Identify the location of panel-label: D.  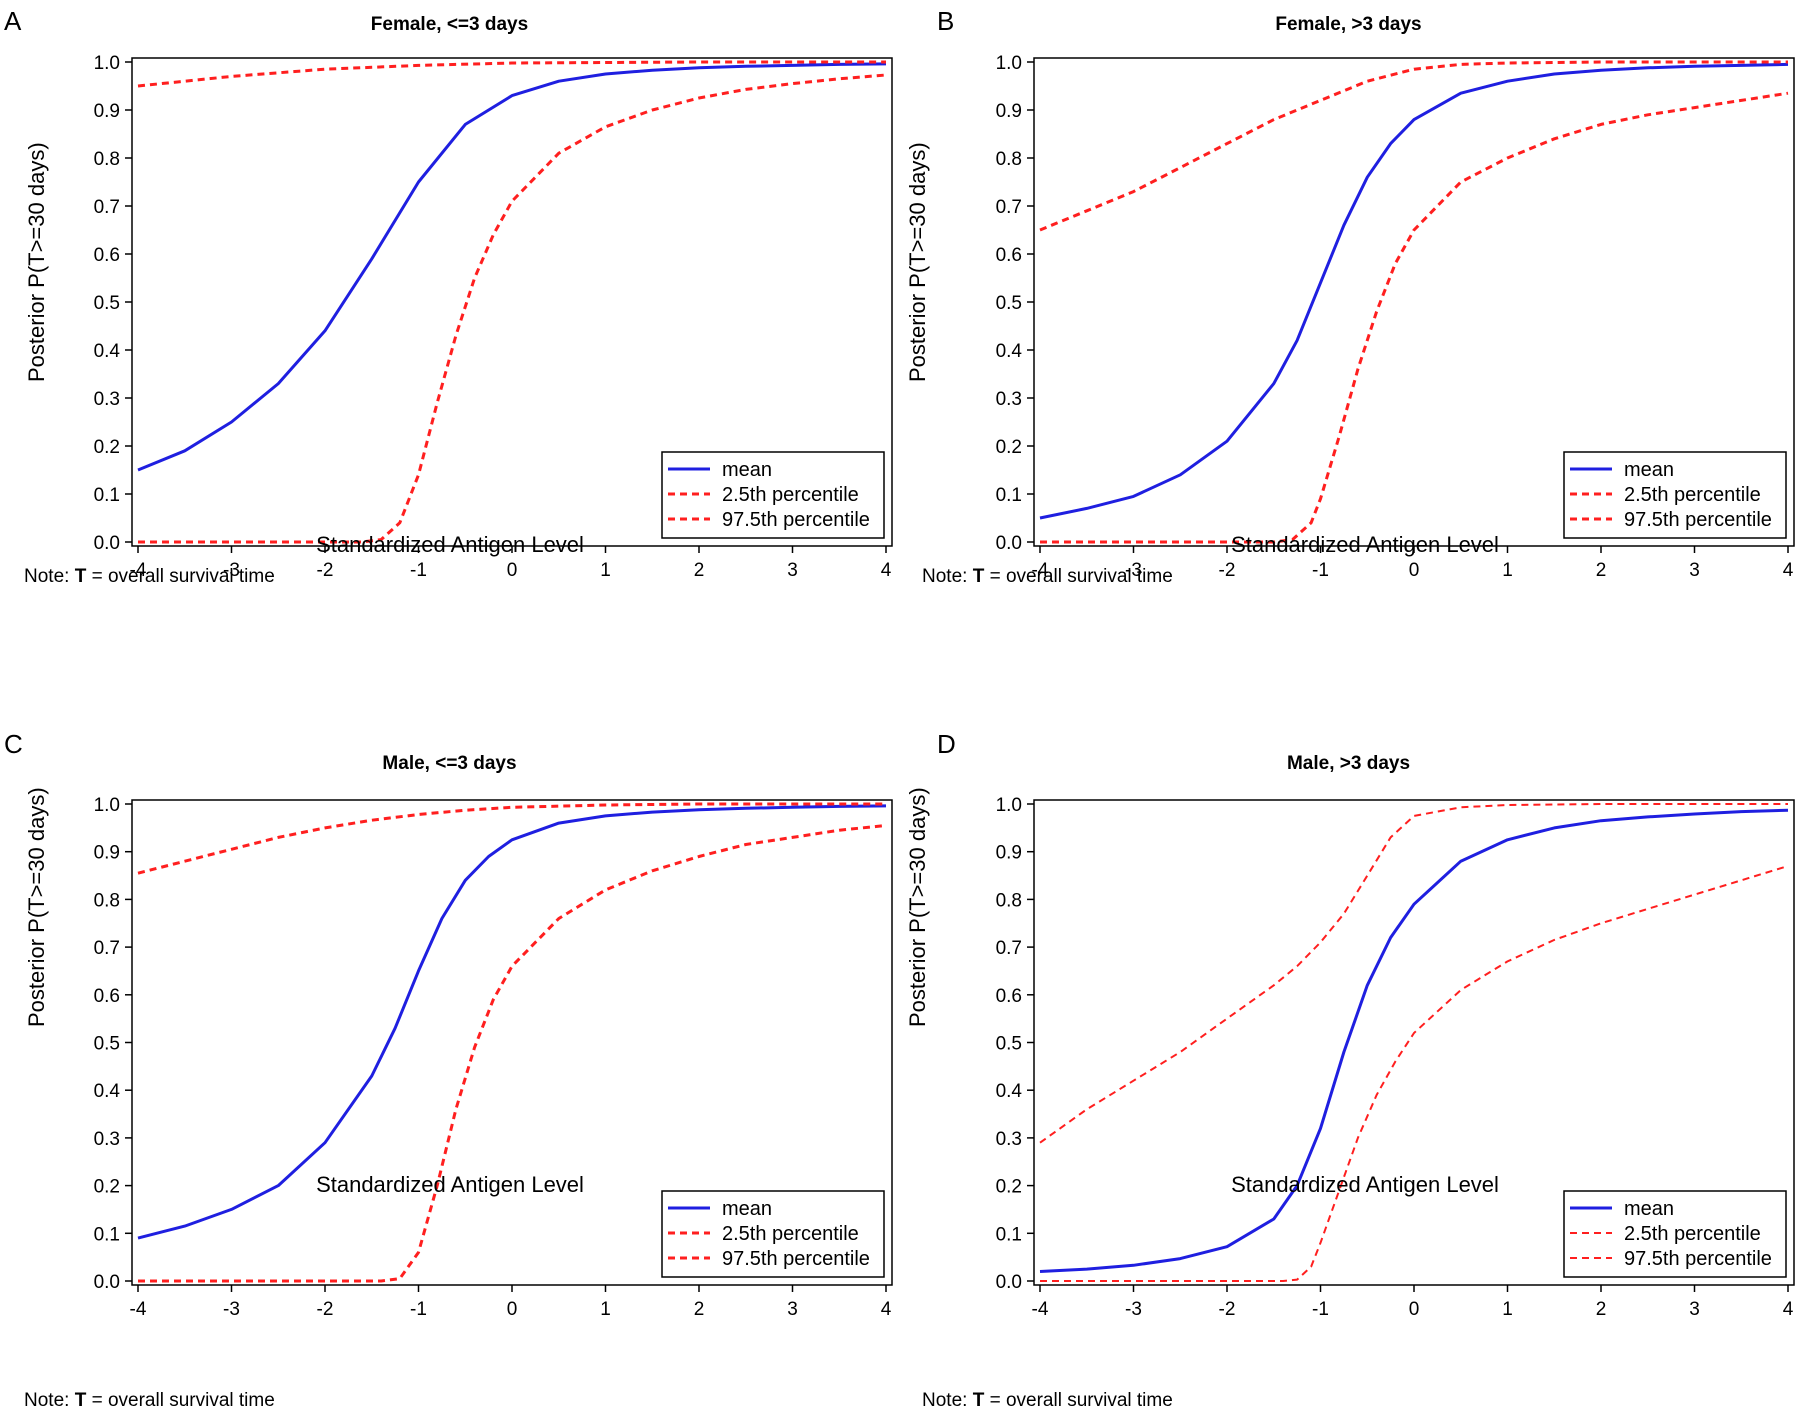
(946, 744).